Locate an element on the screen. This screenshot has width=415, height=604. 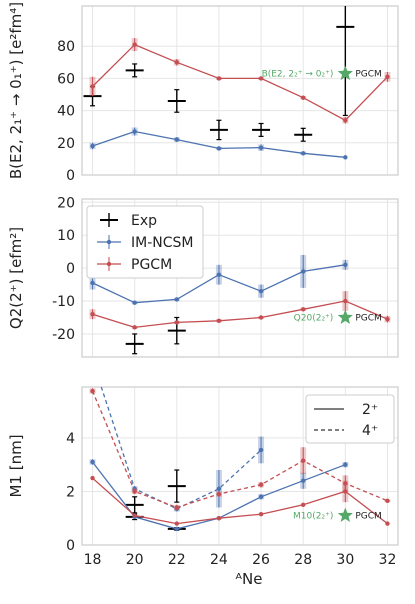
plot-area is located at coordinates (240, 304).